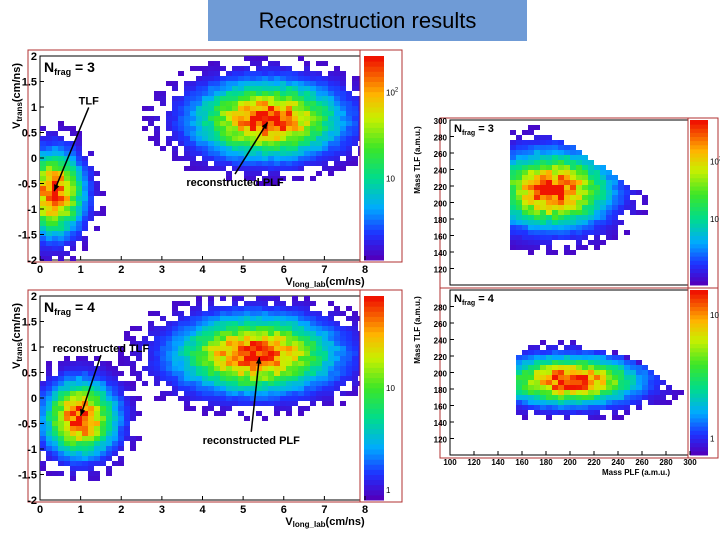 This screenshot has height=540, width=720. Describe the element at coordinates (345, 282) in the screenshot. I see `x-axis-title-unit: (cm/ns)` at that location.